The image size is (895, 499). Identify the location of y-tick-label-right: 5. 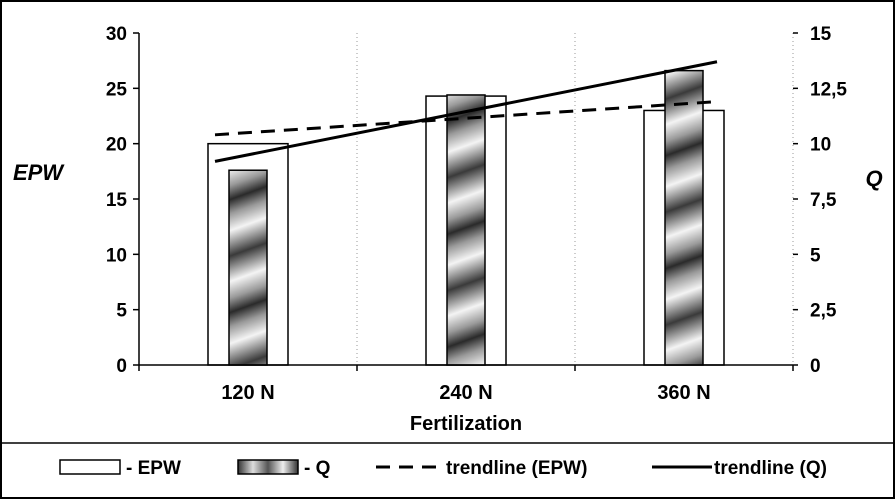
(815, 255).